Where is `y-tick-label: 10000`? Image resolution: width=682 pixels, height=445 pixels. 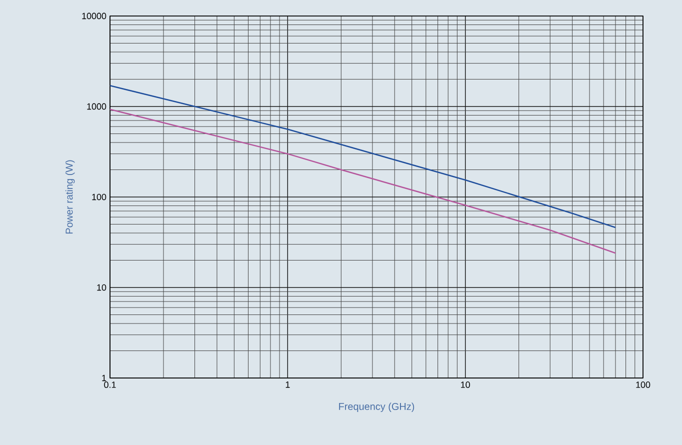 y-tick-label: 10000 is located at coordinates (94, 16).